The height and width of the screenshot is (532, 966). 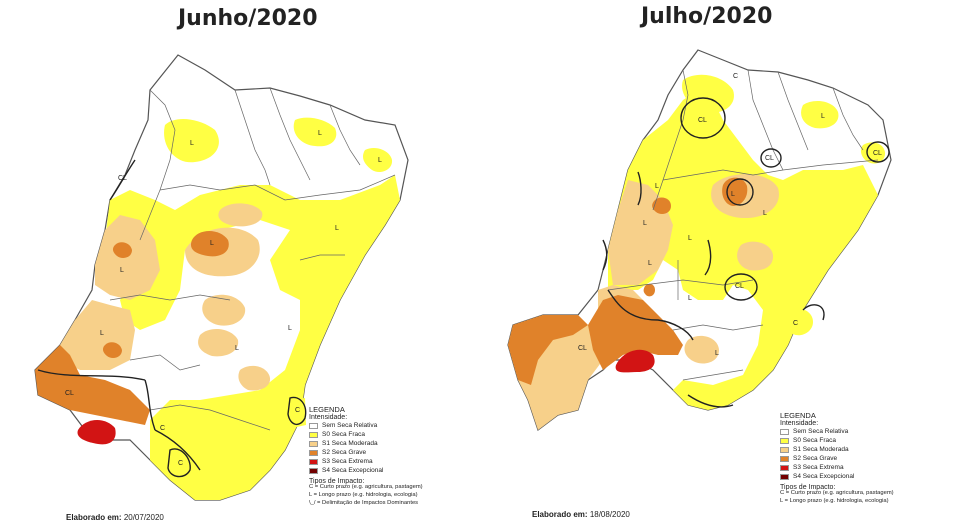 What do you see at coordinates (364, 502) in the screenshot?
I see `impact-note: \_/ = Delimitação de Impactos Dominantes` at bounding box center [364, 502].